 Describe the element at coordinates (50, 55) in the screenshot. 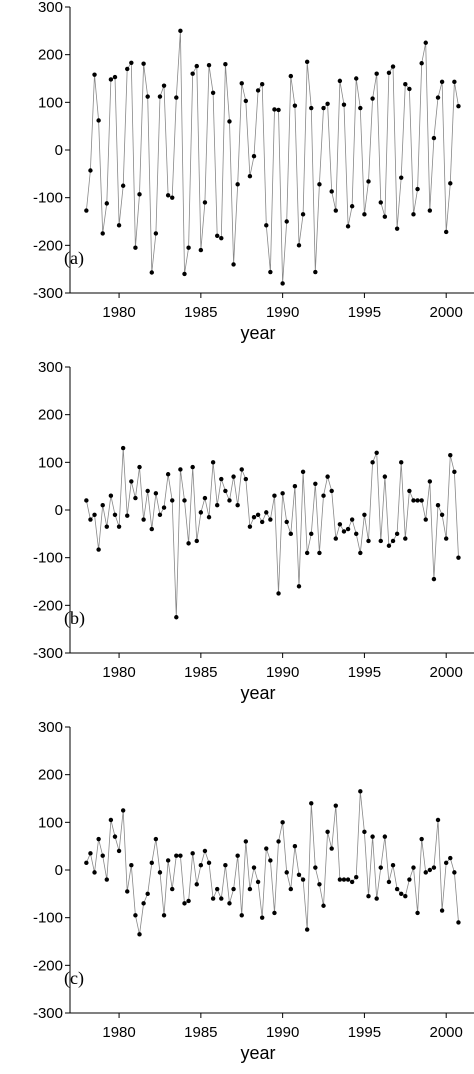

I see `y-tick-label: 200` at that location.